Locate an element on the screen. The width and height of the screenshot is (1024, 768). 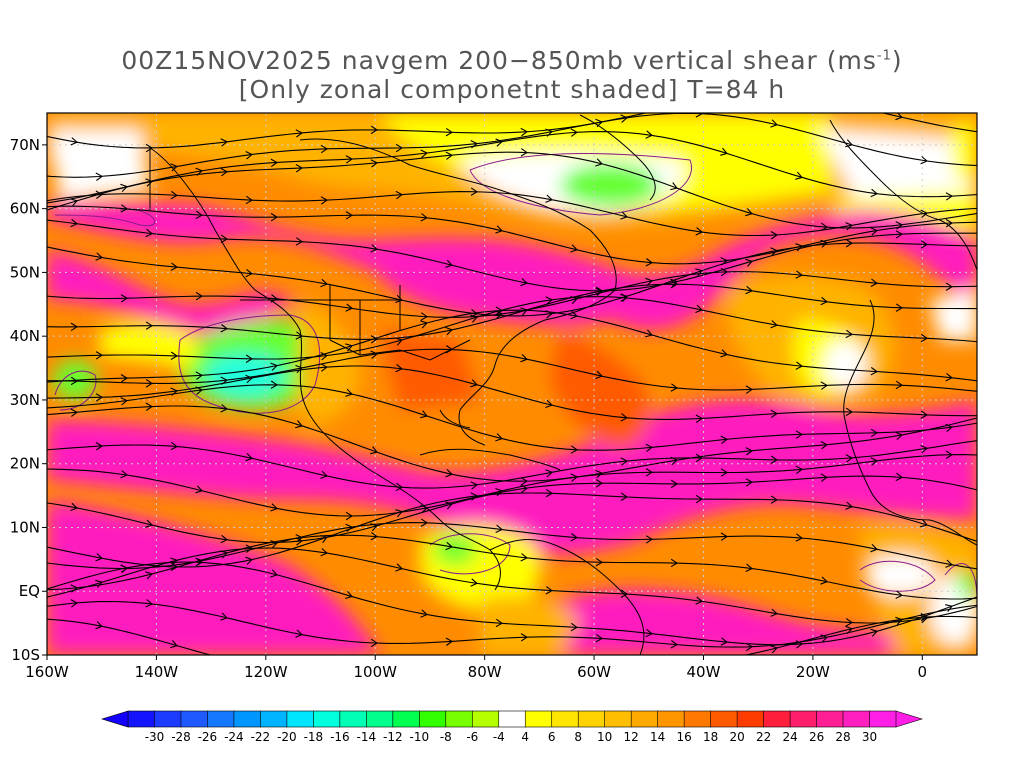
colorbar-high-arrow is located at coordinates (909, 719).